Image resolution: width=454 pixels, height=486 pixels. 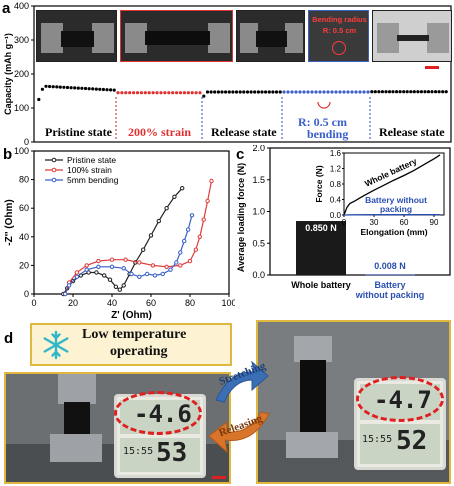 What do you see at coordinates (339, 19) in the screenshot?
I see `bending-radius-label: Bending radius` at bounding box center [339, 19].